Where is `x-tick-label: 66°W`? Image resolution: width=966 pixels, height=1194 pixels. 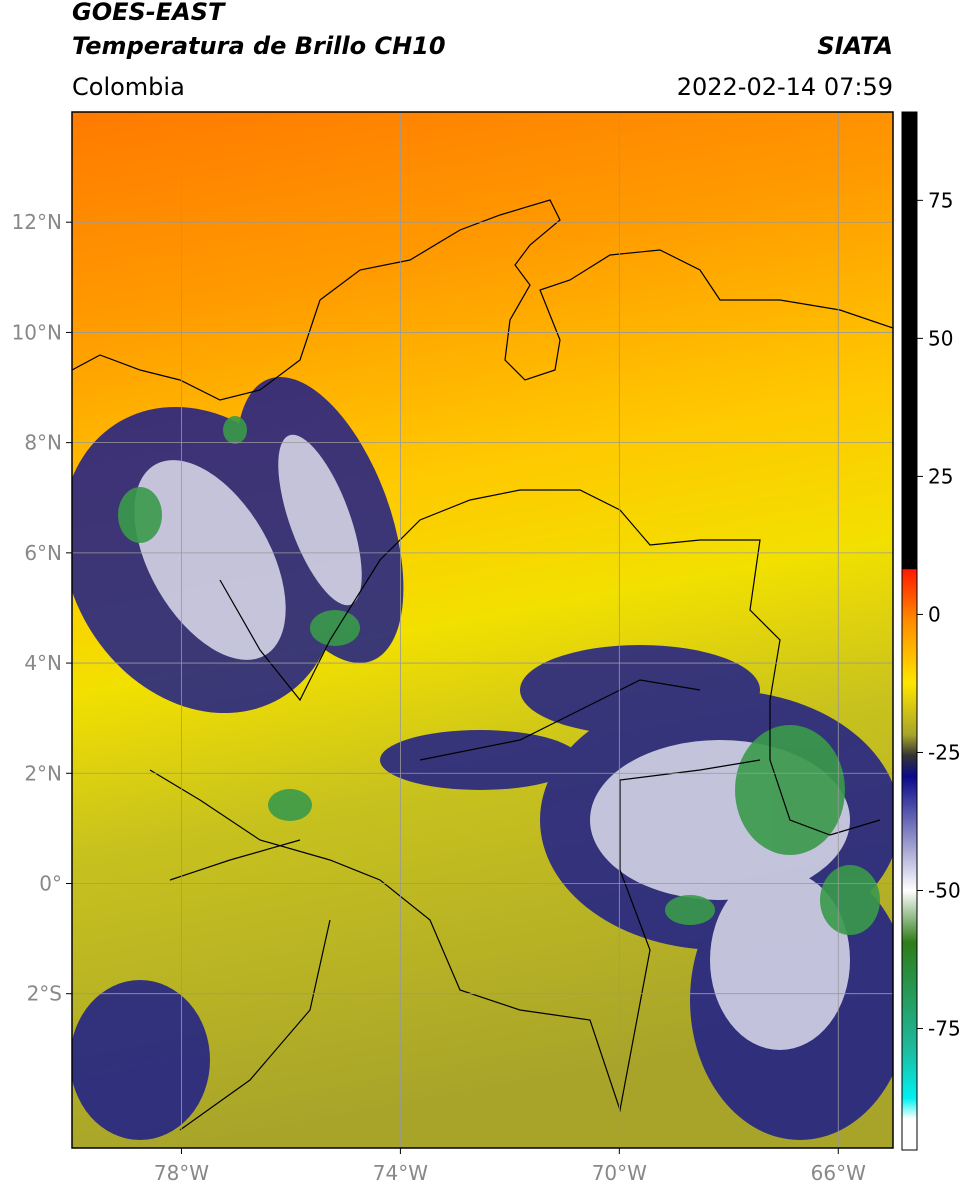 x-tick-label: 66°W is located at coordinates (838, 1173).